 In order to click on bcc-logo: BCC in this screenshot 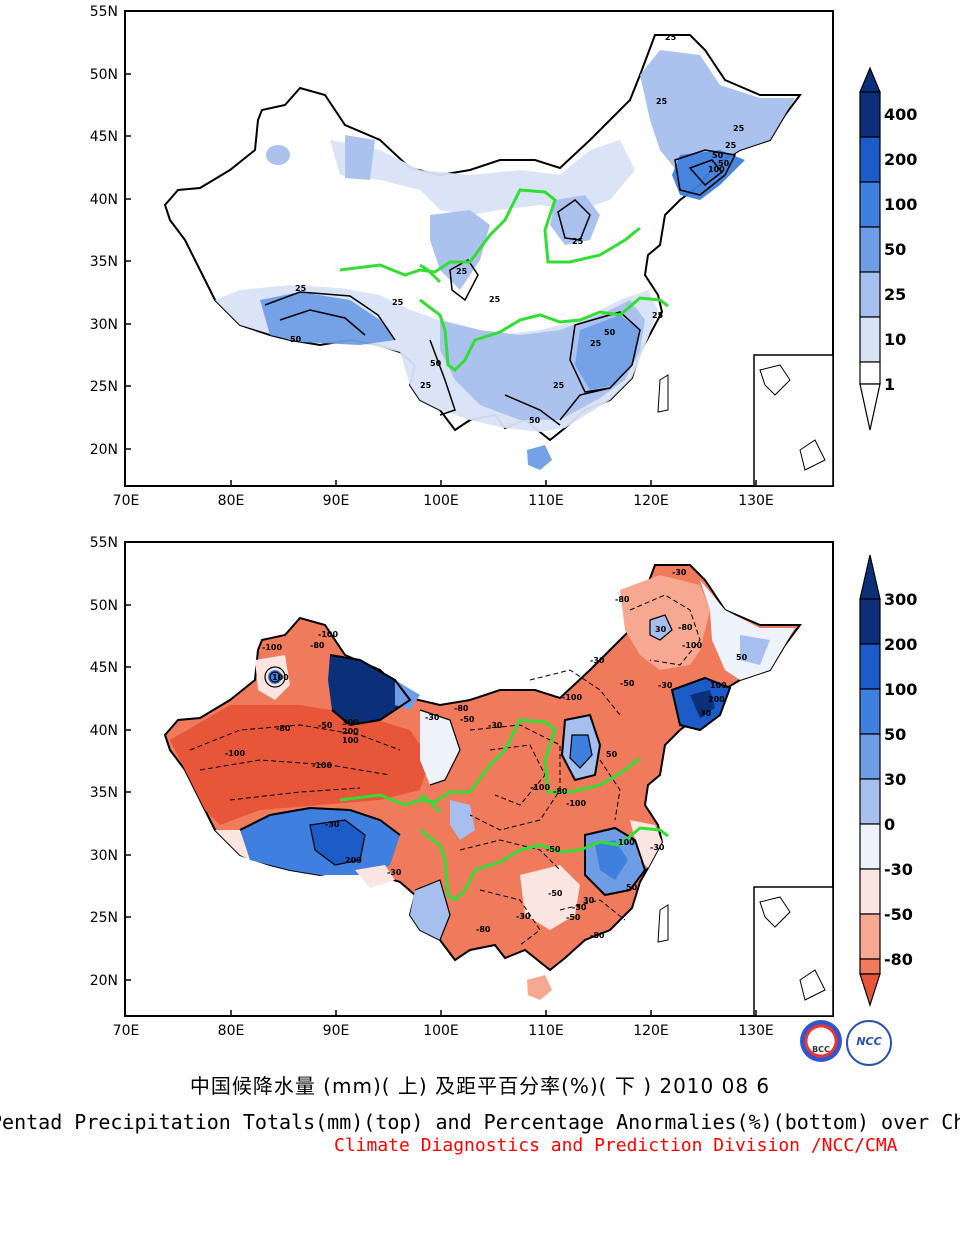, I will do `click(821, 1041)`.